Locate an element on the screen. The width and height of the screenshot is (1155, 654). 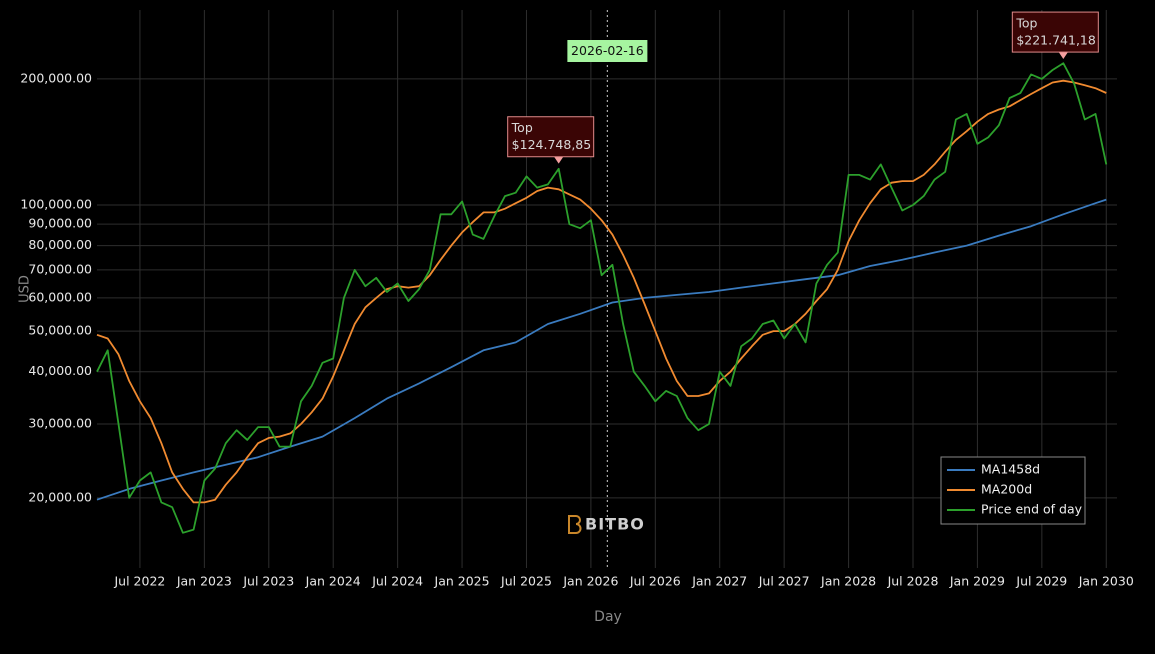
annotation: Top $124.748,85 is located at coordinates (551, 140).